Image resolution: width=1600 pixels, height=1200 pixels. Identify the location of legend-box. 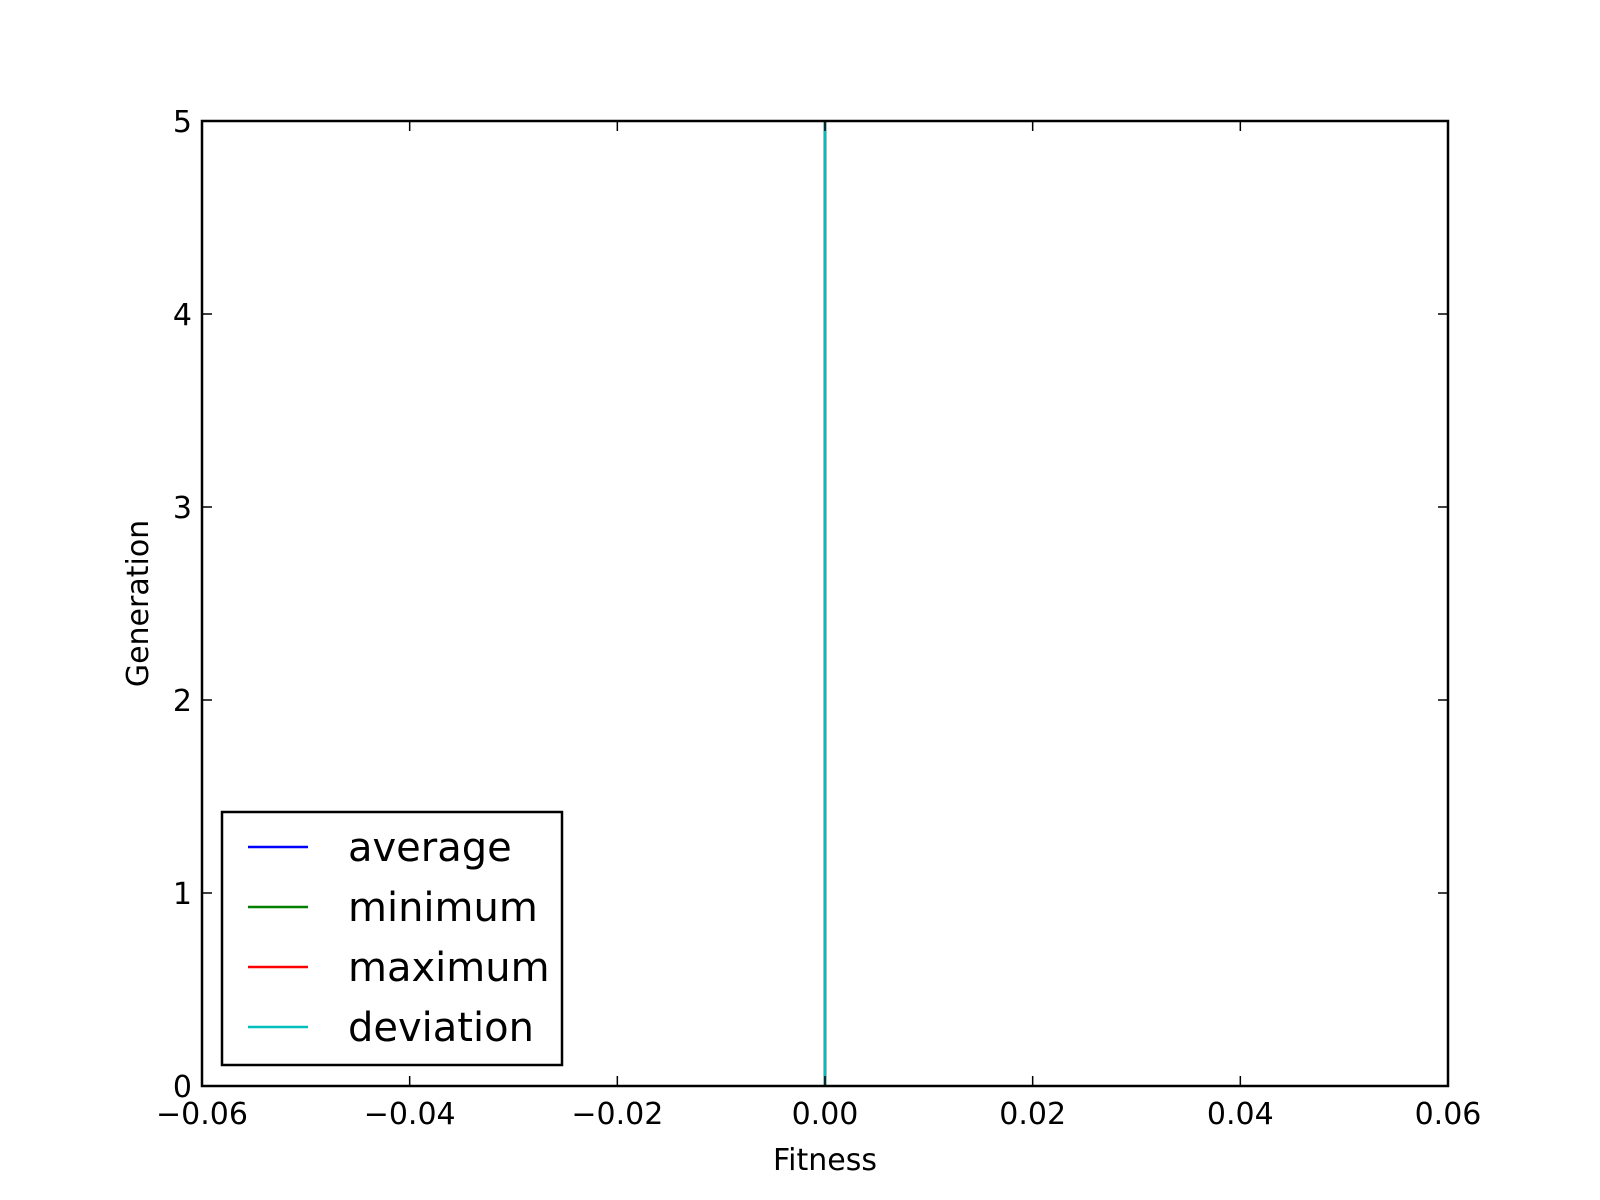
(392, 938).